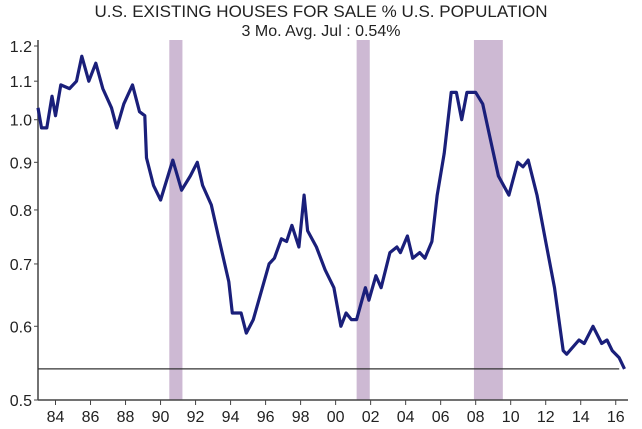 Image resolution: width=642 pixels, height=429 pixels. What do you see at coordinates (301, 417) in the screenshot?
I see `x-tick-label: 98` at bounding box center [301, 417].